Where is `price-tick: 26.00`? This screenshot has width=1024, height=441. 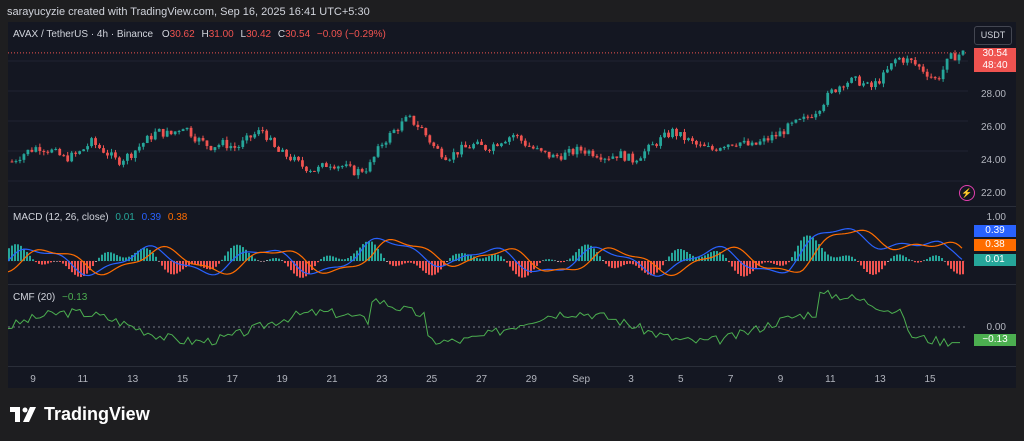
price-tick: 26.00 is located at coordinates (993, 127).